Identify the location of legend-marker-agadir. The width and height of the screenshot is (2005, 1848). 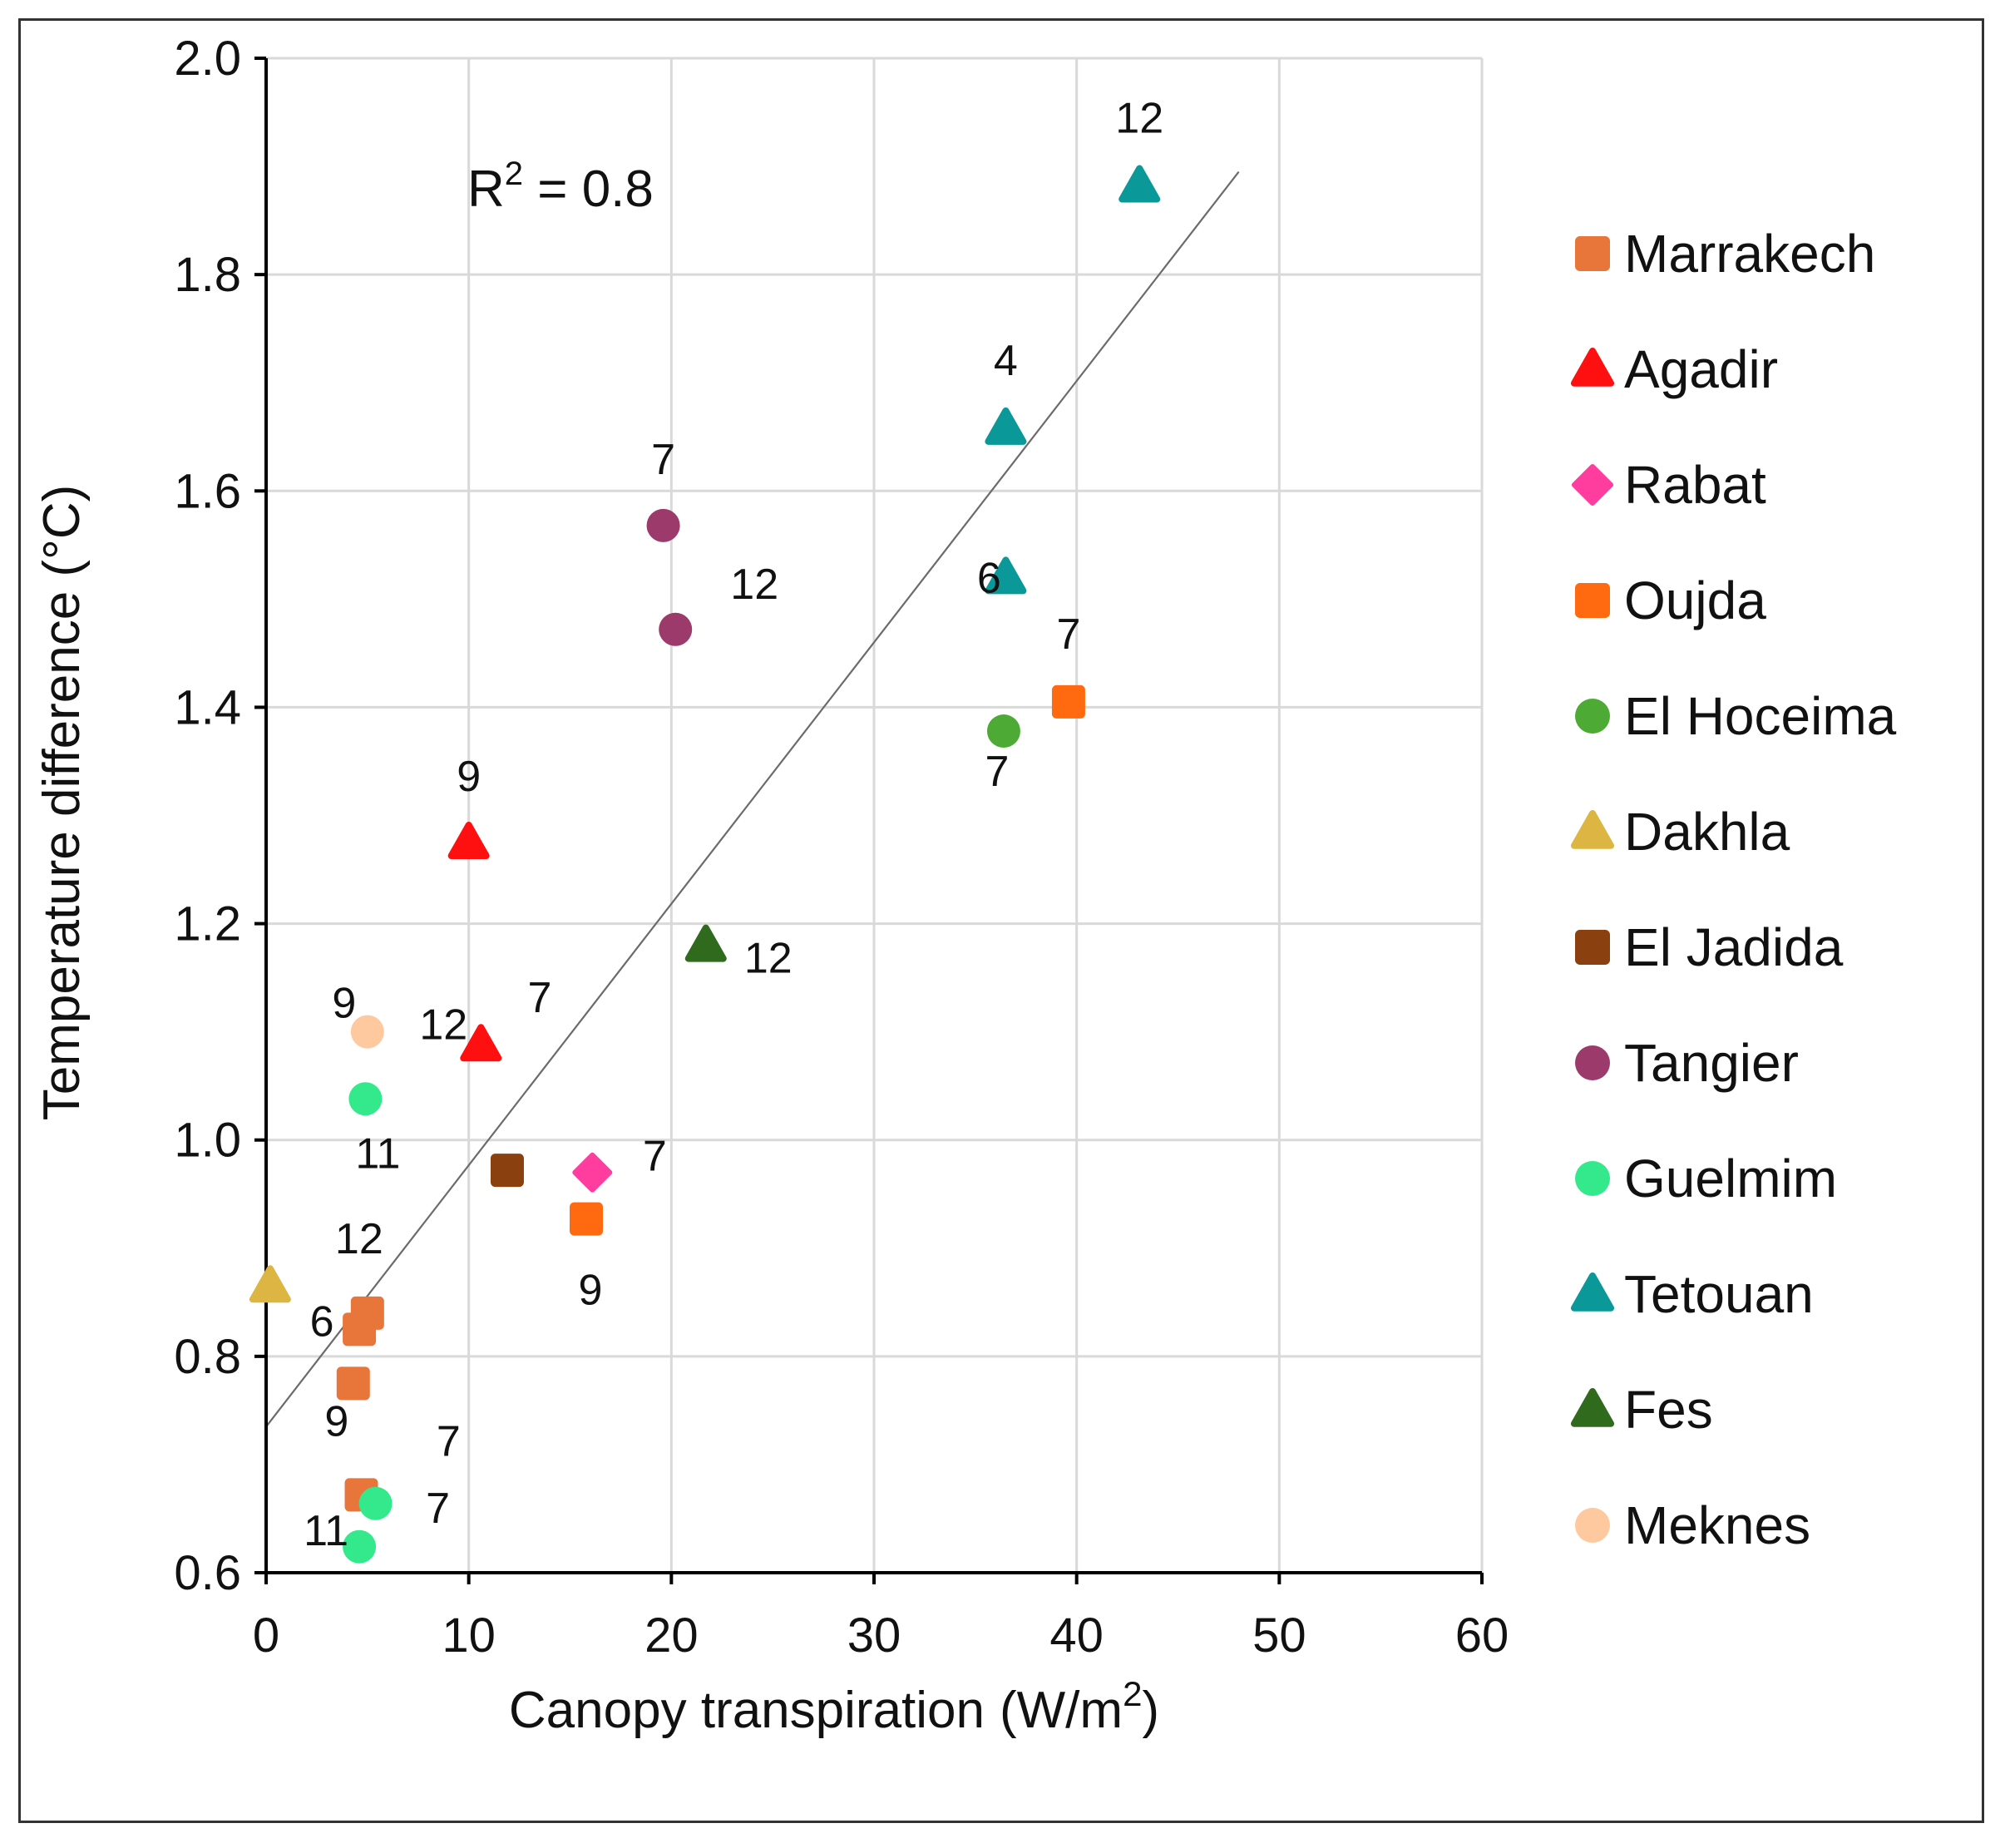
(1592, 367).